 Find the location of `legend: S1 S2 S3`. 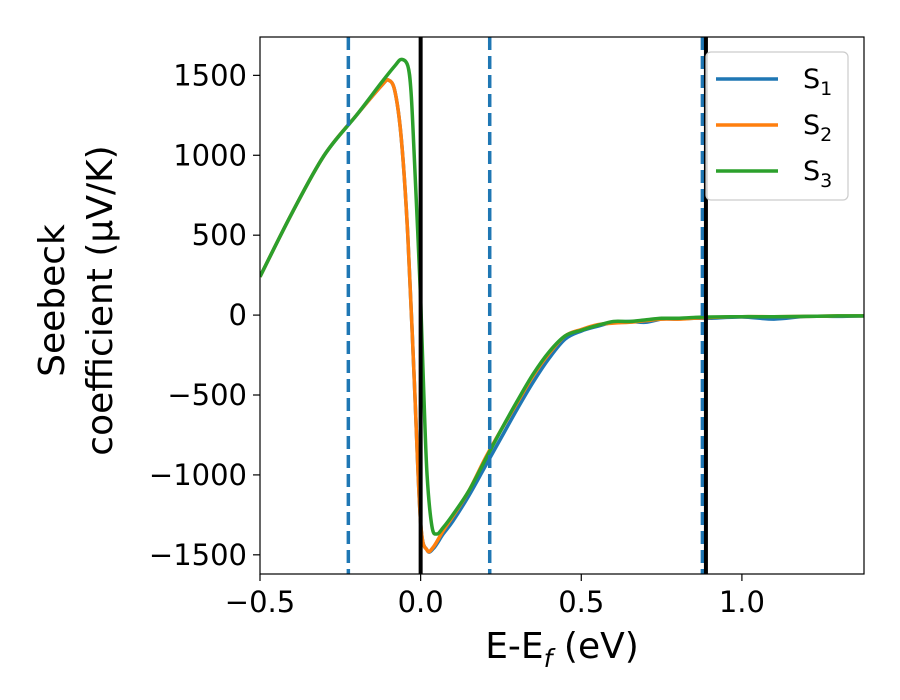

legend: S1 S2 S3 is located at coordinates (777, 126).